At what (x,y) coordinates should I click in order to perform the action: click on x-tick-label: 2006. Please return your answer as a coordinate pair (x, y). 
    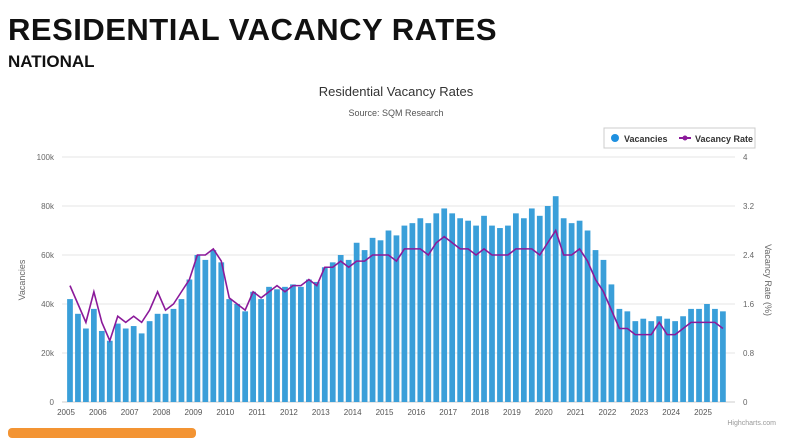
    Looking at the image, I should click on (98, 412).